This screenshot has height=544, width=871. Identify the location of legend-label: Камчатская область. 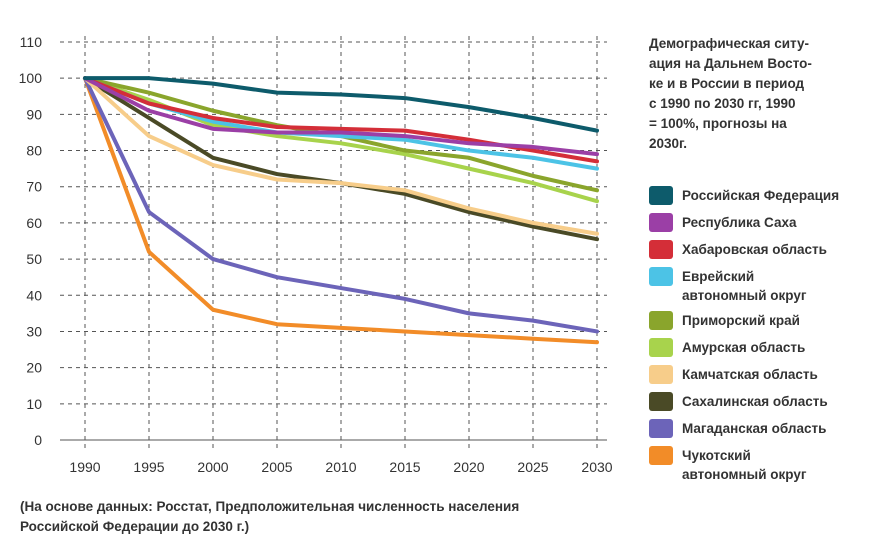
(750, 374).